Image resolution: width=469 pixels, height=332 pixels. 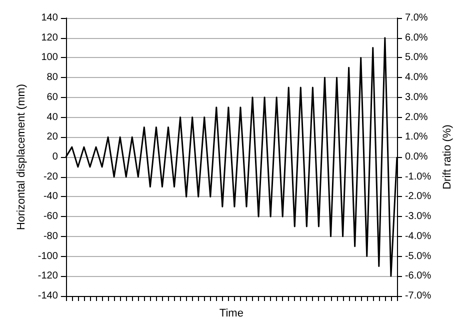 I want to click on y-tick-label: 60, so click(x=52, y=97).